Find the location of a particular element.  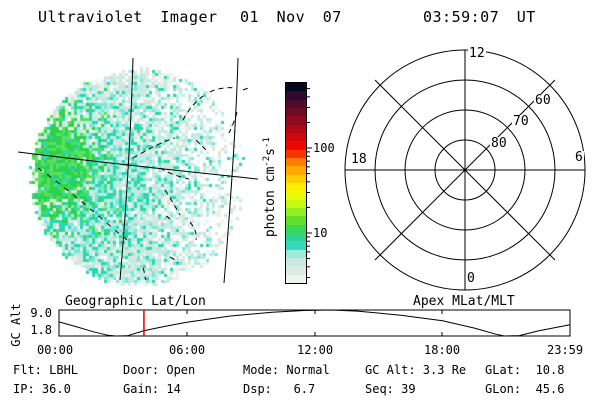

telemetry-mode: Mode: Normal is located at coordinates (286, 370).